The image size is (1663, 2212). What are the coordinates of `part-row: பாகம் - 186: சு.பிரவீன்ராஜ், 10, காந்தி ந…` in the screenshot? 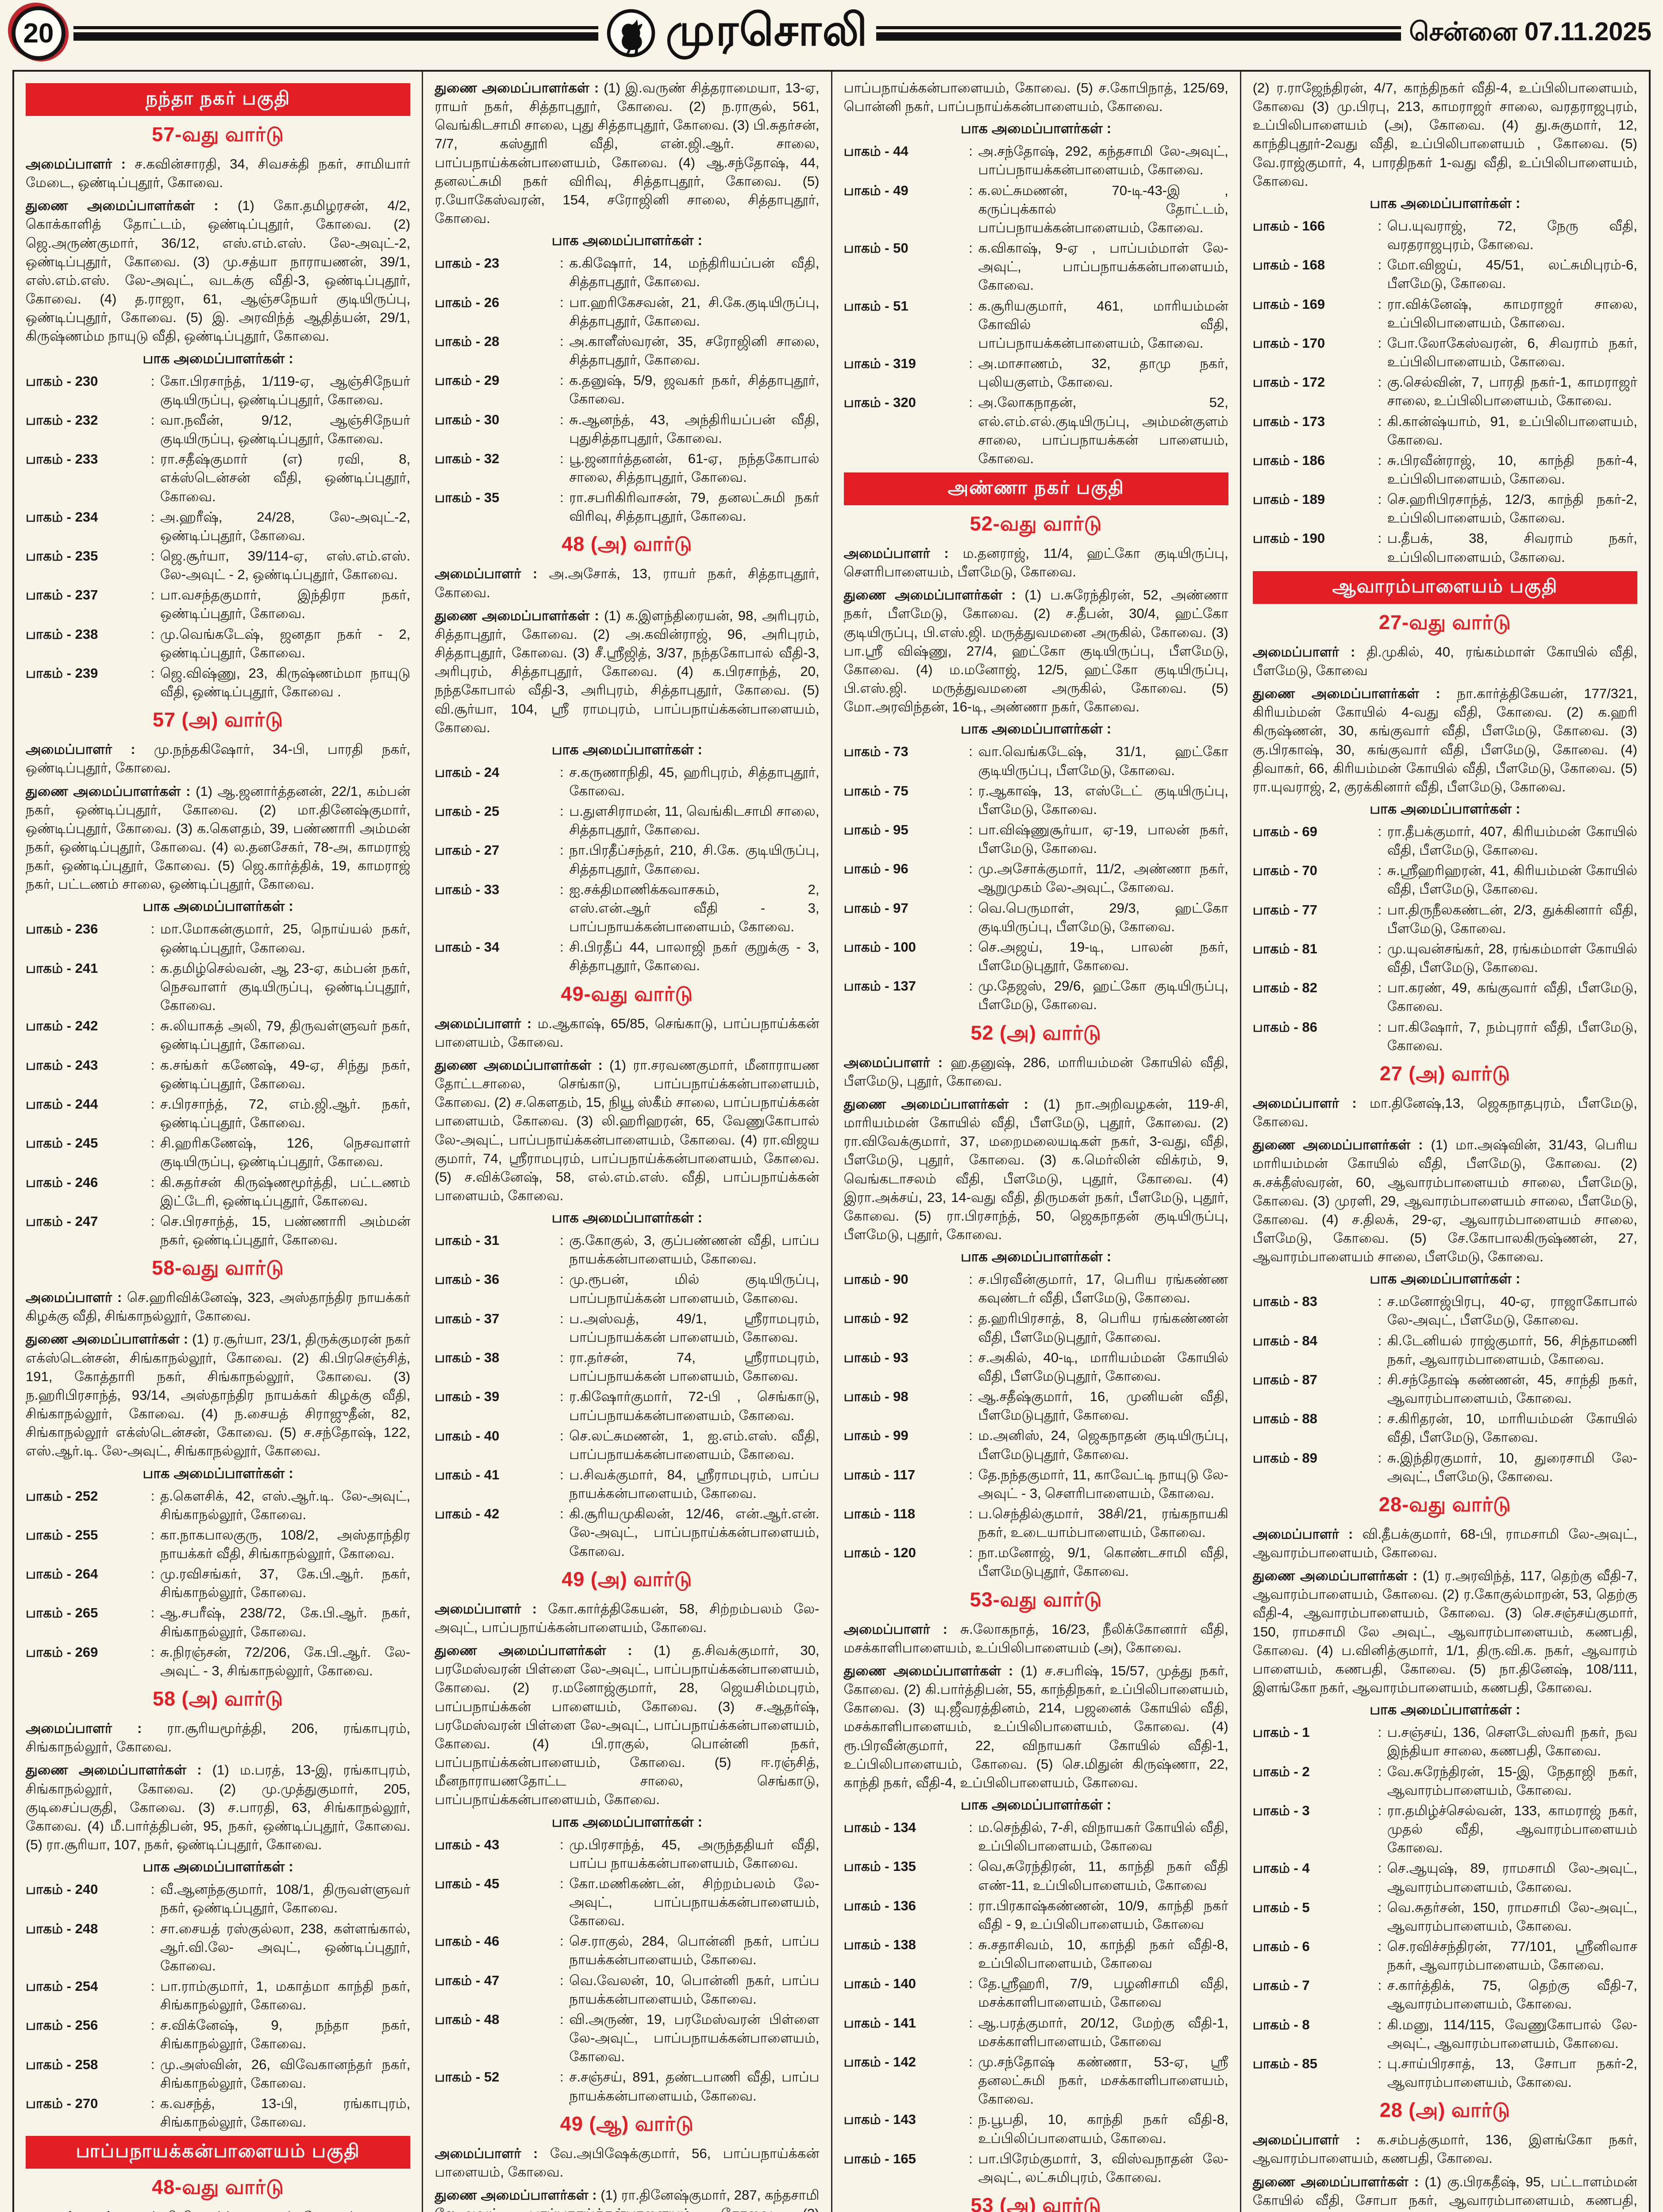 It's located at (1445, 469).